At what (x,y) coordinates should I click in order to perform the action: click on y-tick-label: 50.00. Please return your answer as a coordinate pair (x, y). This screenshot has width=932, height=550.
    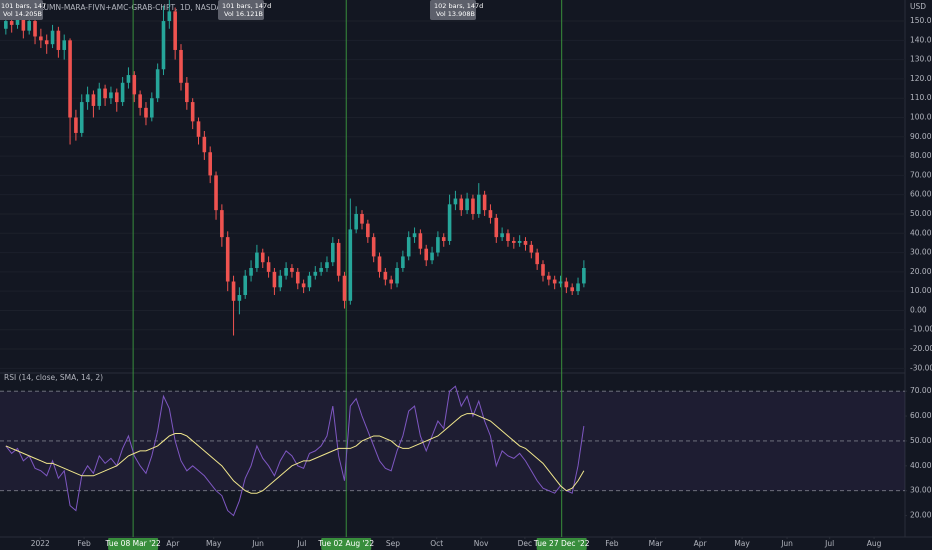
    Looking at the image, I should click on (921, 440).